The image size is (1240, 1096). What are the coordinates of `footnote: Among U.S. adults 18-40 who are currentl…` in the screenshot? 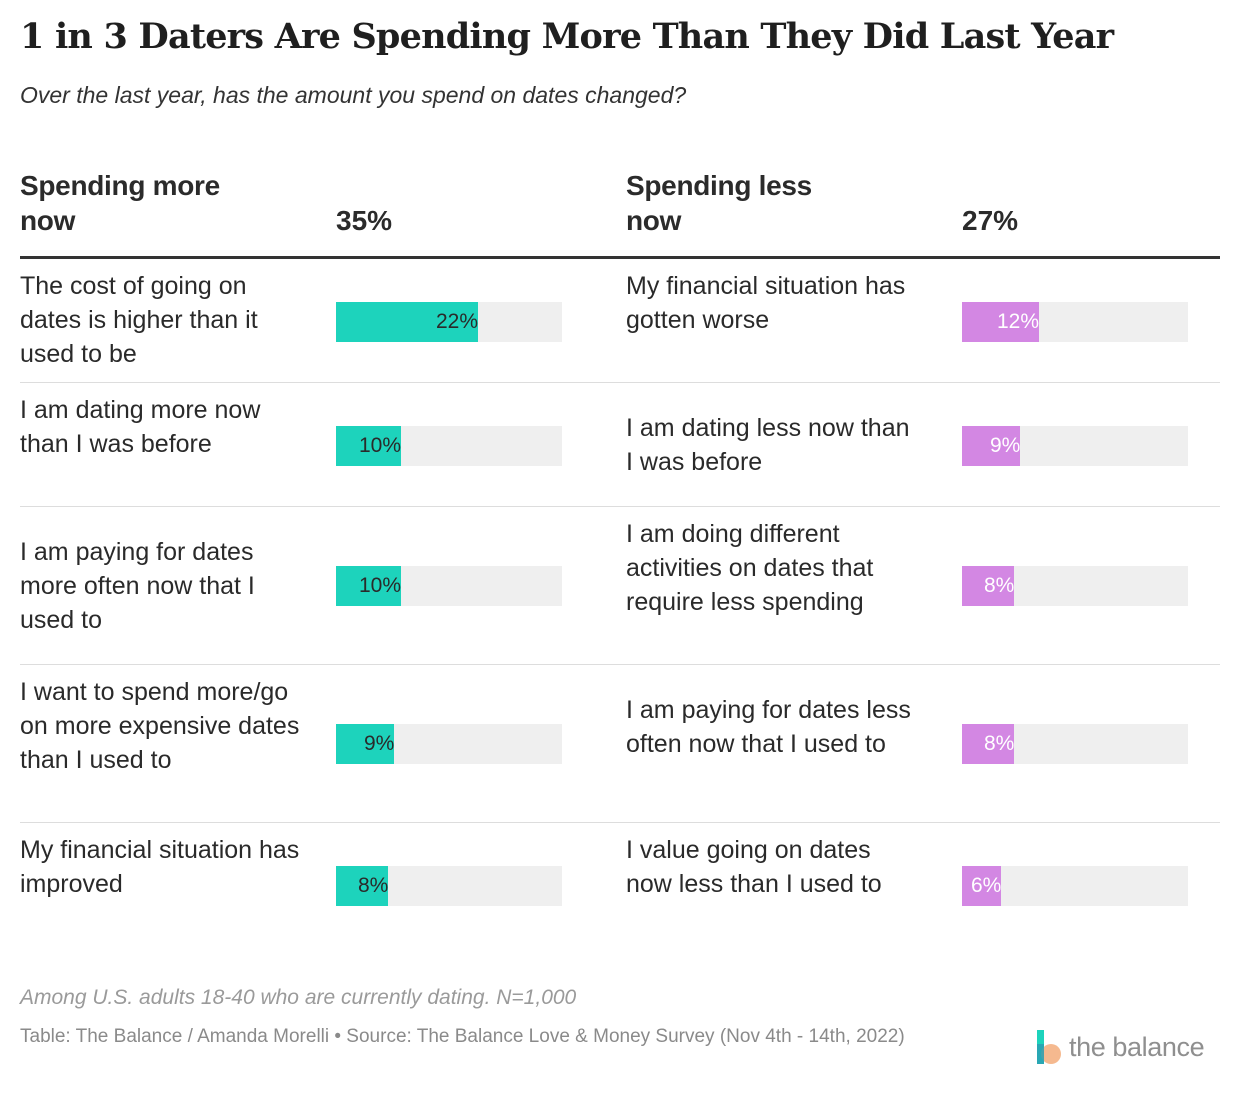 It's located at (298, 997).